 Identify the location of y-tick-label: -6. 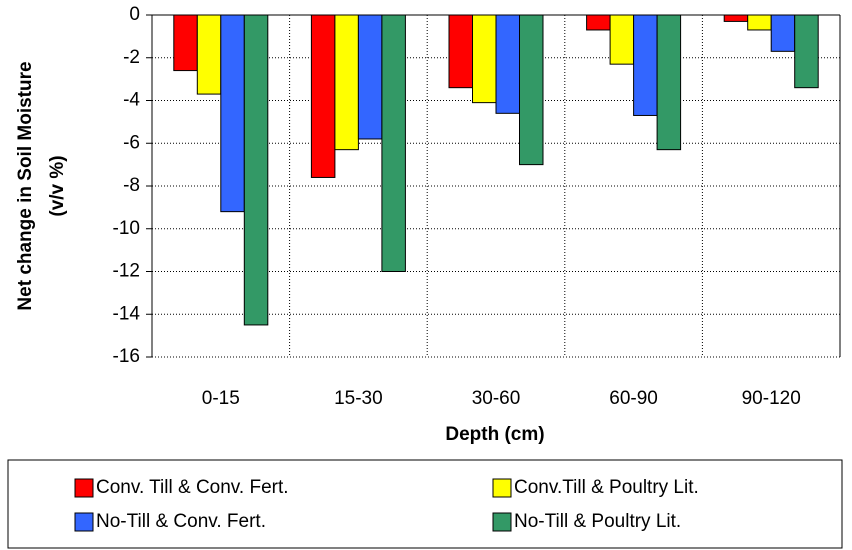
(131, 142).